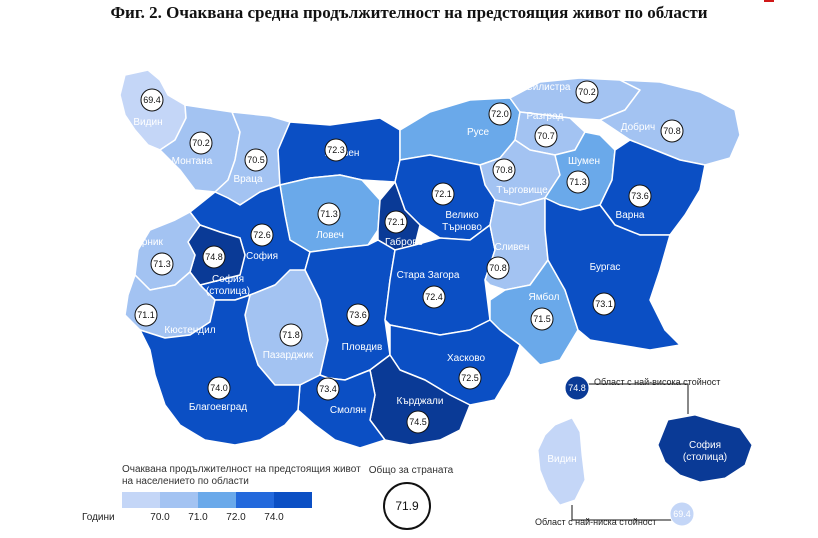 This screenshot has height=538, width=818. What do you see at coordinates (146, 242) in the screenshot?
I see `label-pernik: Перник` at bounding box center [146, 242].